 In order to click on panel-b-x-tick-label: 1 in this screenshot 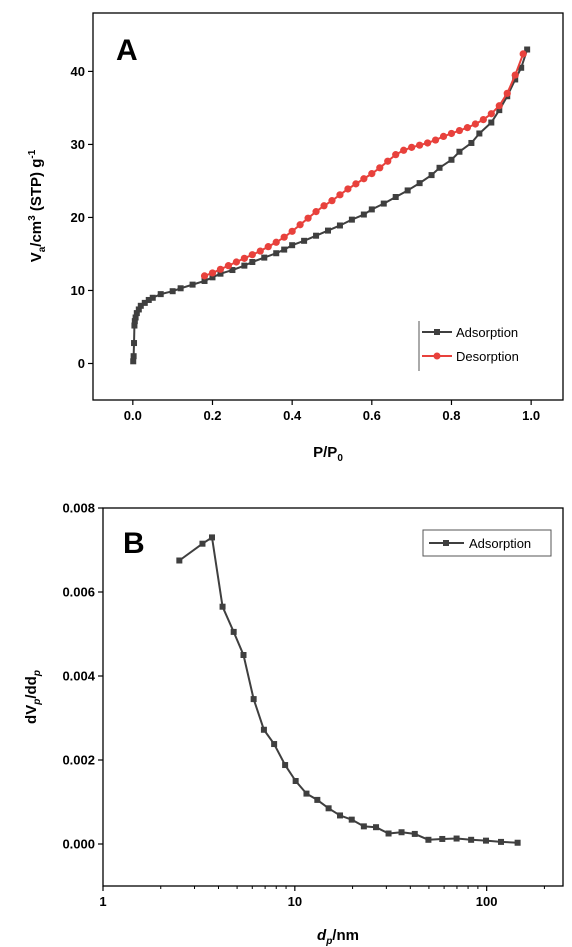, I will do `click(102, 901)`.